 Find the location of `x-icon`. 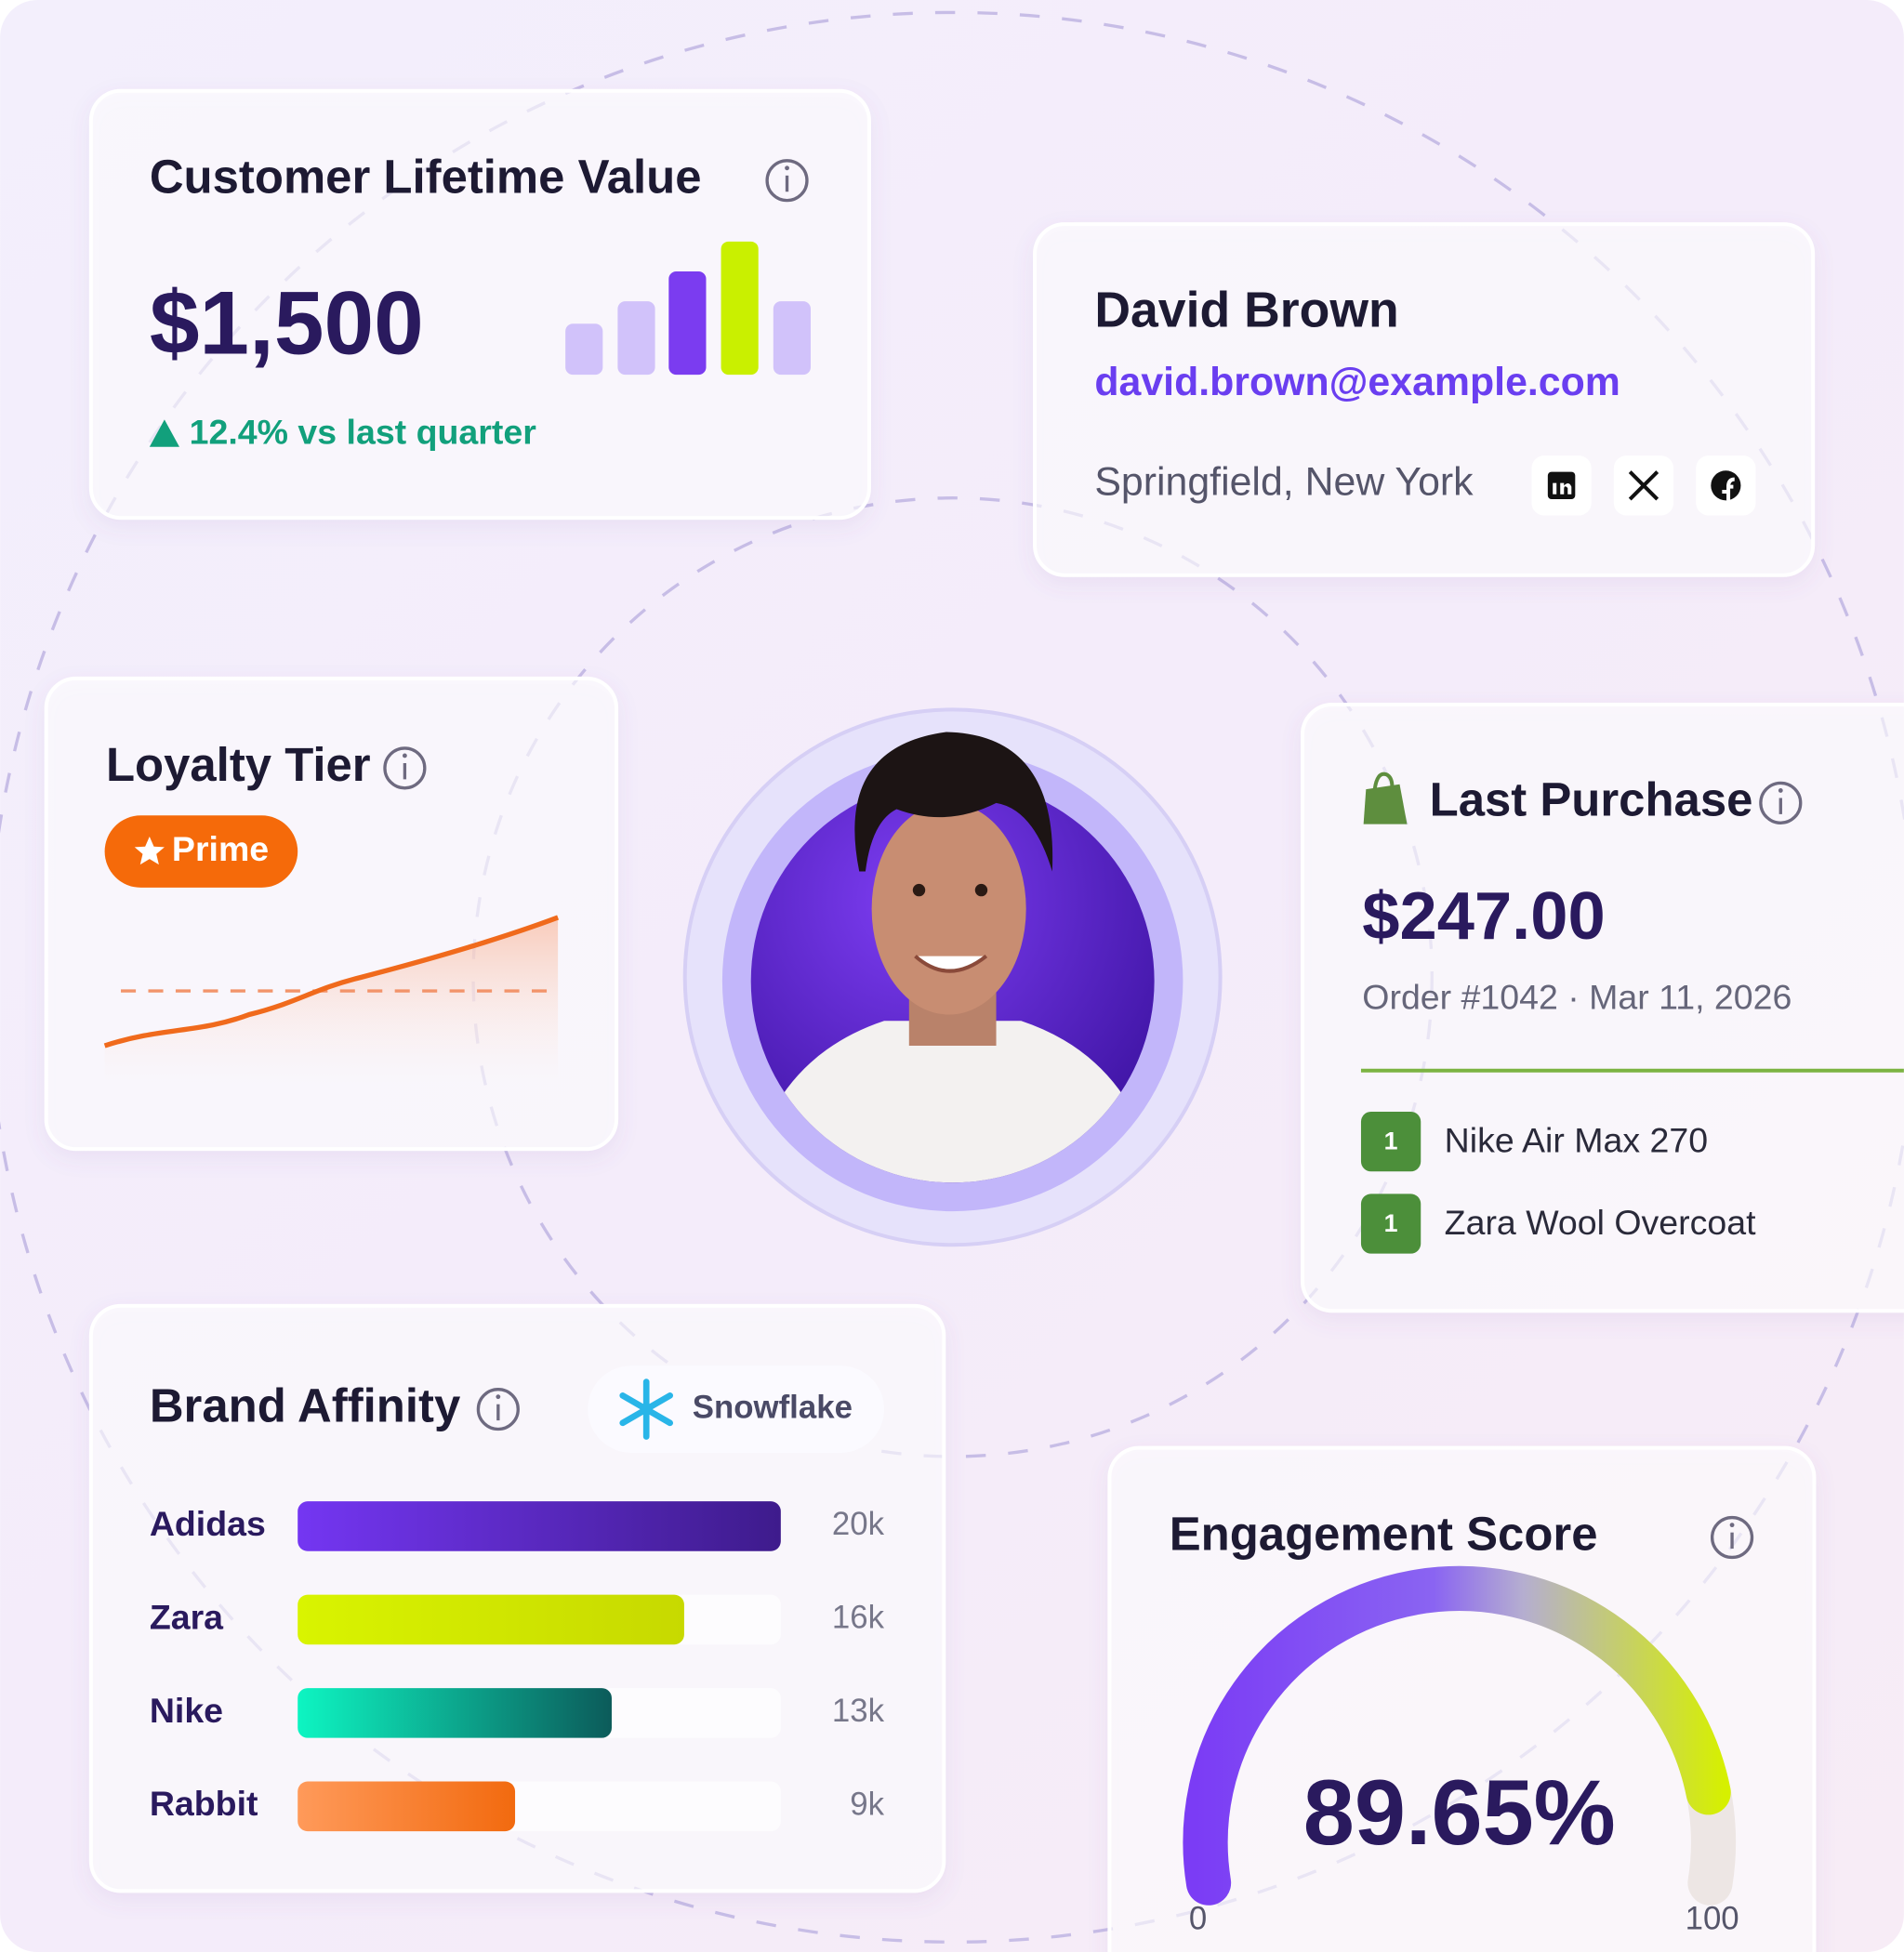

x-icon is located at coordinates (1643, 485).